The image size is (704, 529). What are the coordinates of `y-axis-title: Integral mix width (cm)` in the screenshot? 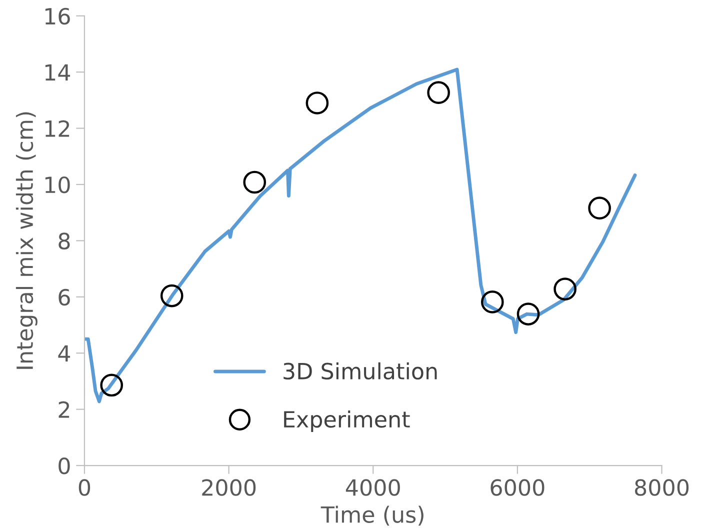 It's located at (27, 240).